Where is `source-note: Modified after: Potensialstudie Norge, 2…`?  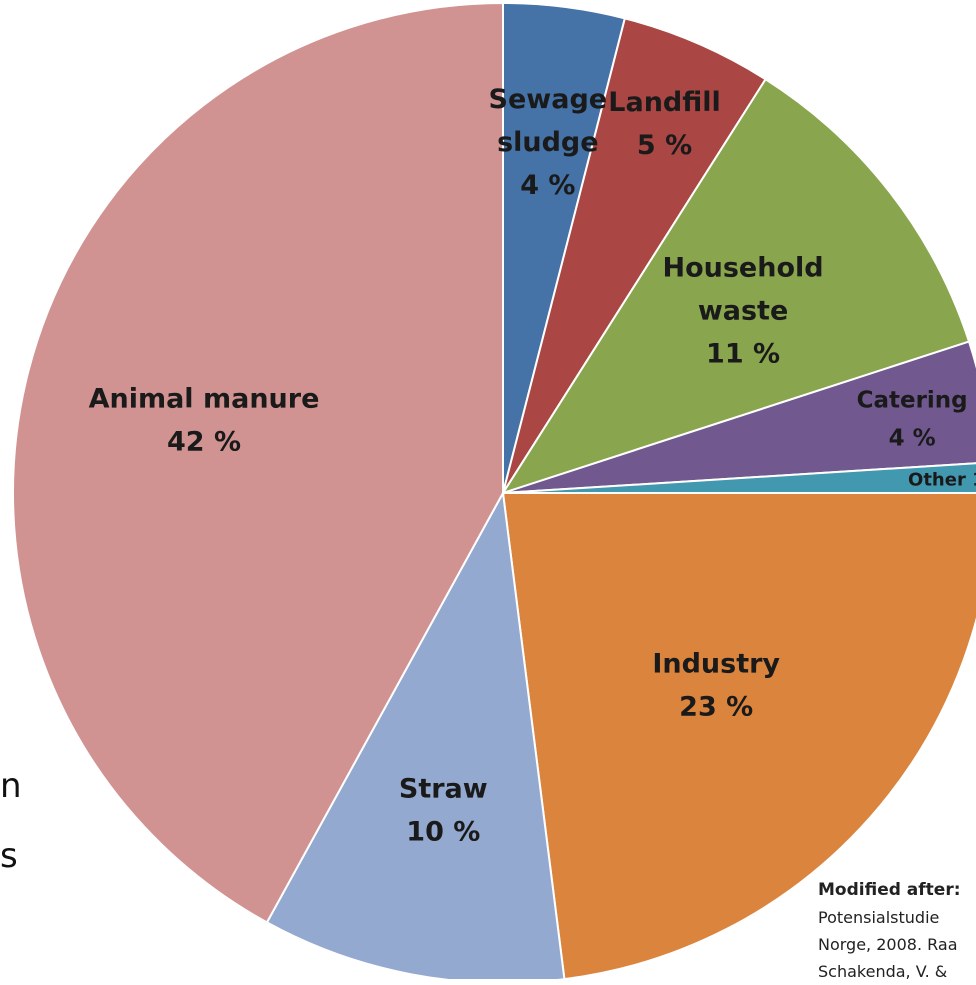 source-note: Modified after: Potensialstudie Norge, 2… is located at coordinates (897, 930).